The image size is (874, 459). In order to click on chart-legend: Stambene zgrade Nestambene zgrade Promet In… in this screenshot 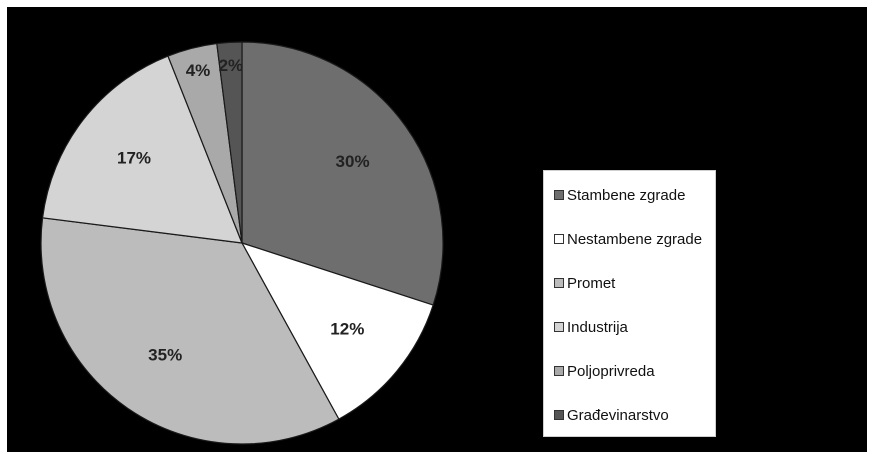, I will do `click(629, 303)`.